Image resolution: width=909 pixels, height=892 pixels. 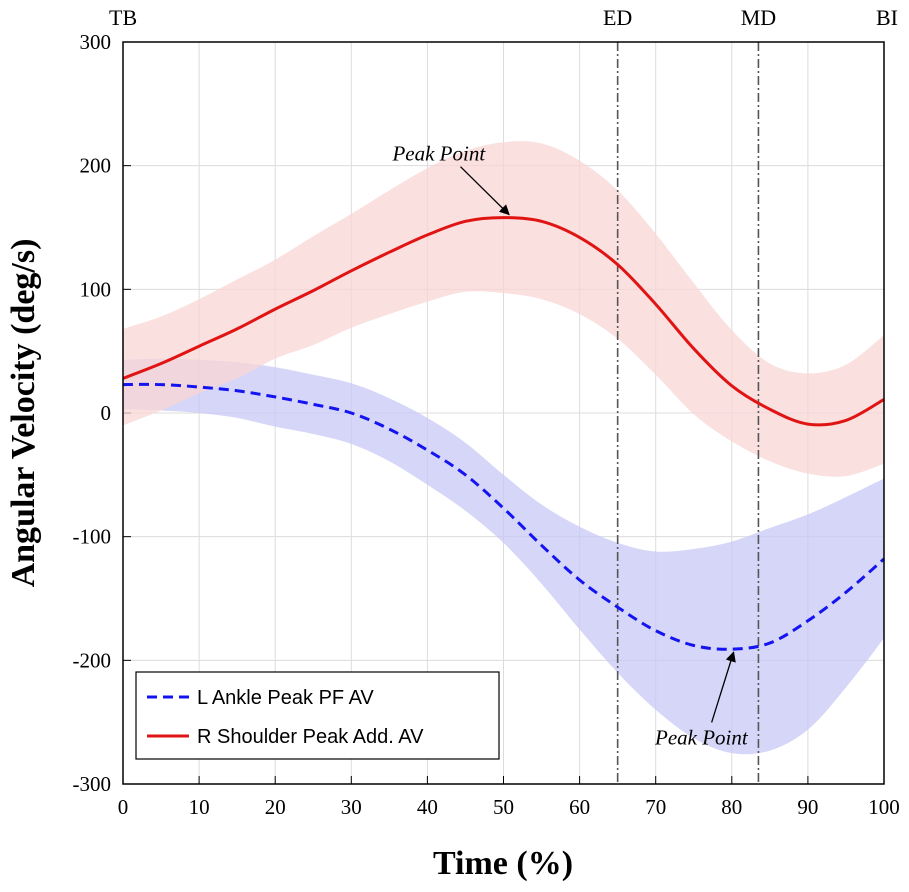 What do you see at coordinates (92, 660) in the screenshot?
I see `y-tick-label: -200` at bounding box center [92, 660].